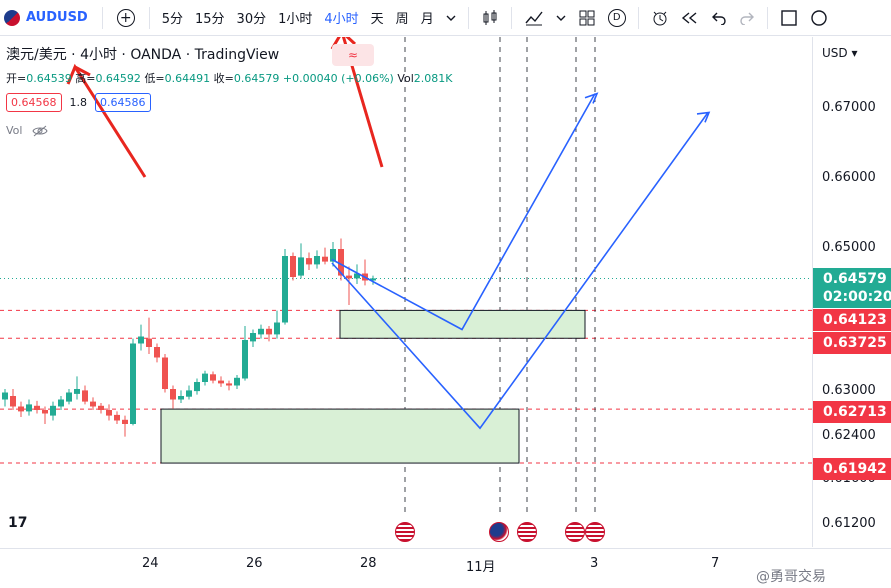  What do you see at coordinates (427, 19) in the screenshot?
I see `interval-1mo: 月` at bounding box center [427, 19].